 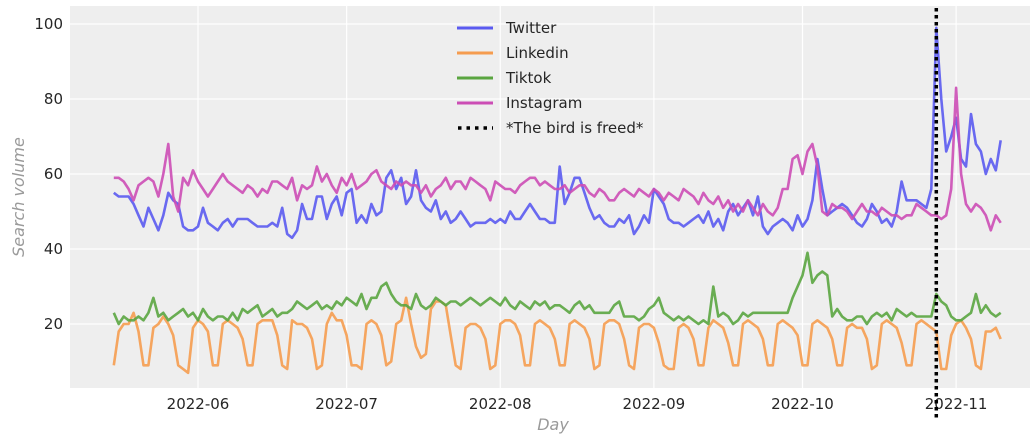 What do you see at coordinates (557, 288) in the screenshot?
I see `series-line-tiktok` at bounding box center [557, 288].